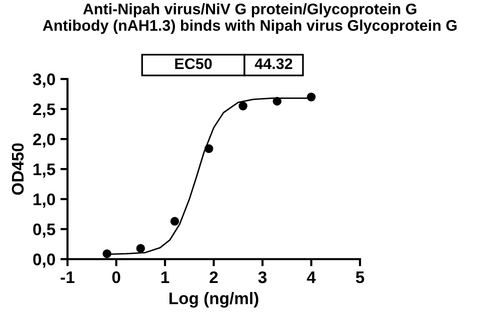  What do you see at coordinates (116, 277) in the screenshot?
I see `x-tick-label: 0` at bounding box center [116, 277].